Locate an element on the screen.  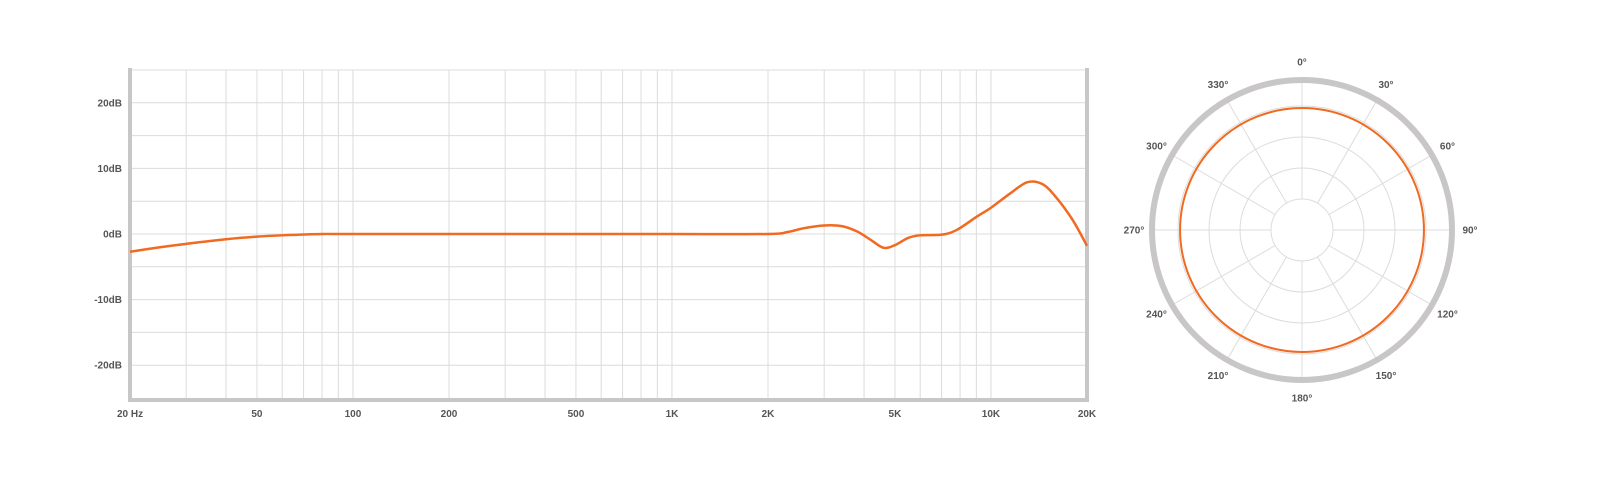
y-tick-label: 20dB is located at coordinates (110, 103).